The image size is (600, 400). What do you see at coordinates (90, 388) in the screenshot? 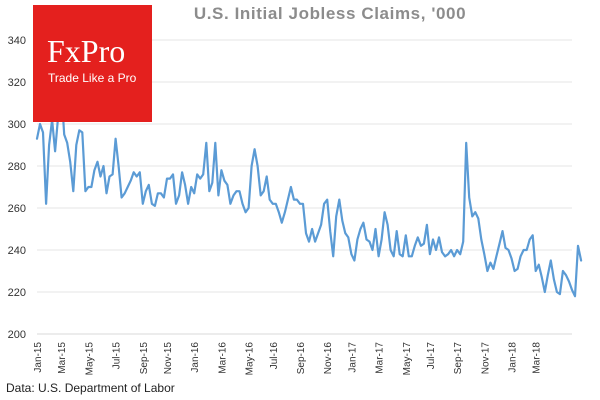
I see `source-note: Data: U.S. Department of Labor` at bounding box center [90, 388].